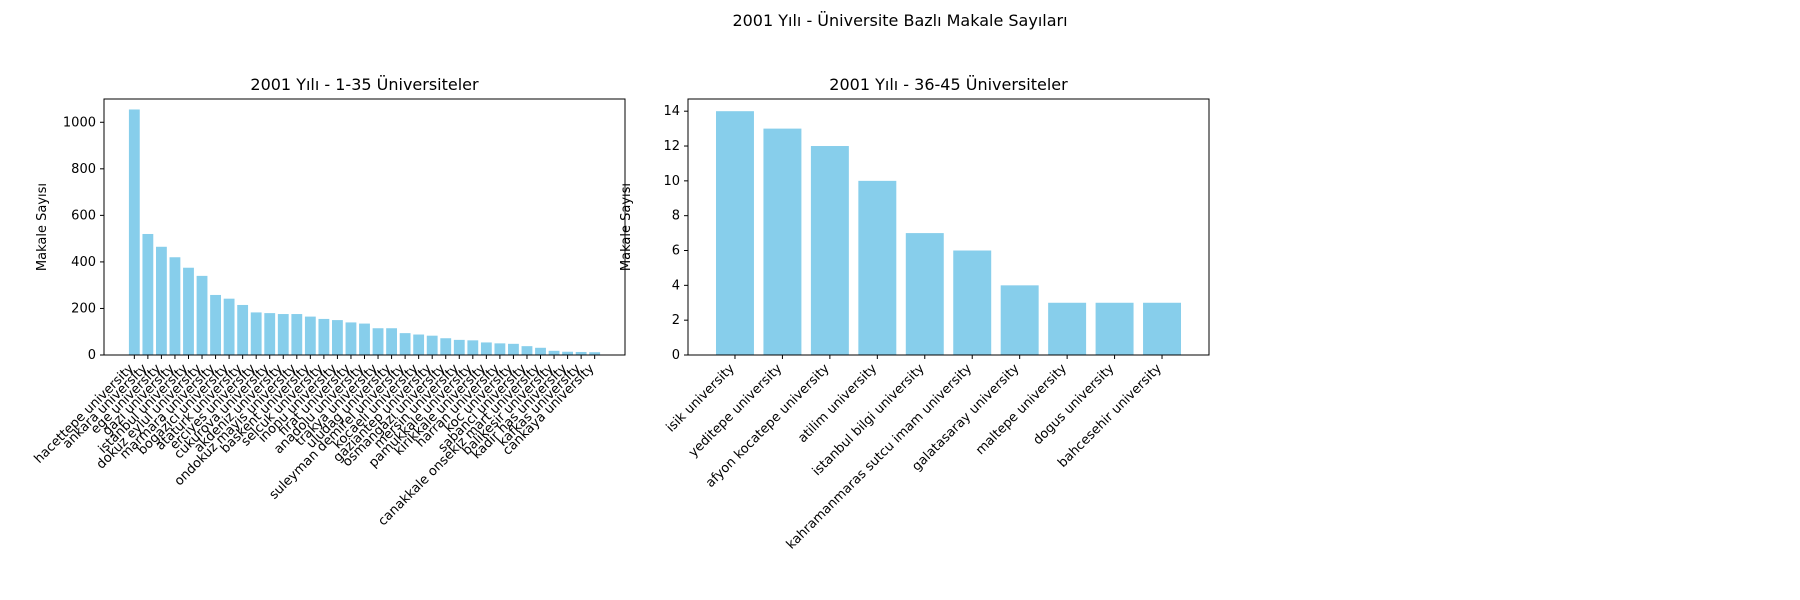 The image size is (1800, 600). I want to click on chart-title: 2001 Yılı - 1-35 Üniversiteler, so click(364, 84).